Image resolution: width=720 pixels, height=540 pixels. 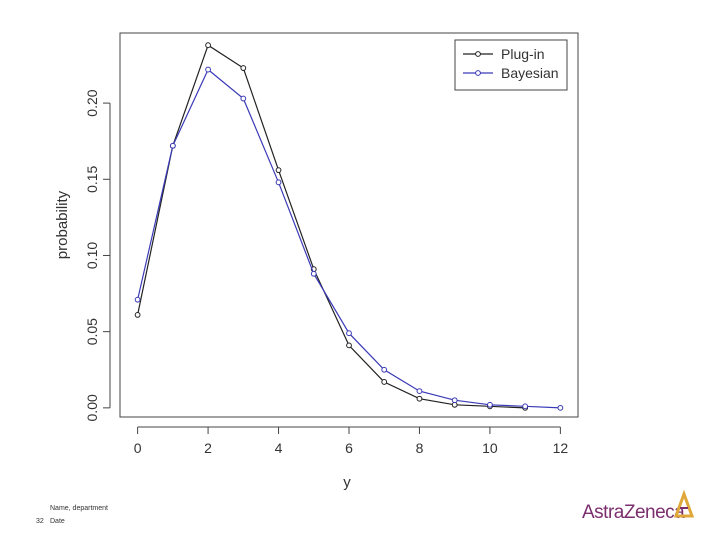 What do you see at coordinates (92, 407) in the screenshot?
I see `y-tick-label: 0.00` at bounding box center [92, 407].